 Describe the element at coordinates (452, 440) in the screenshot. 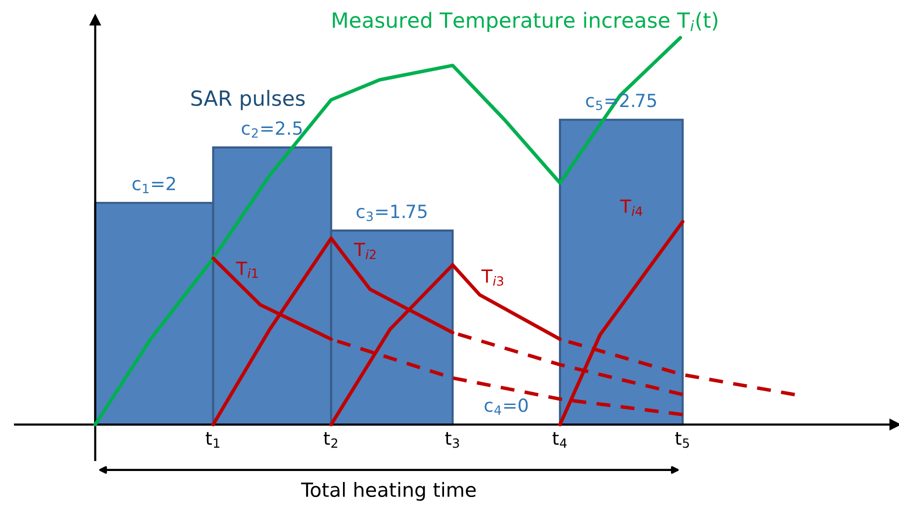

I see `x-tick-label: t$_{3}$` at that location.